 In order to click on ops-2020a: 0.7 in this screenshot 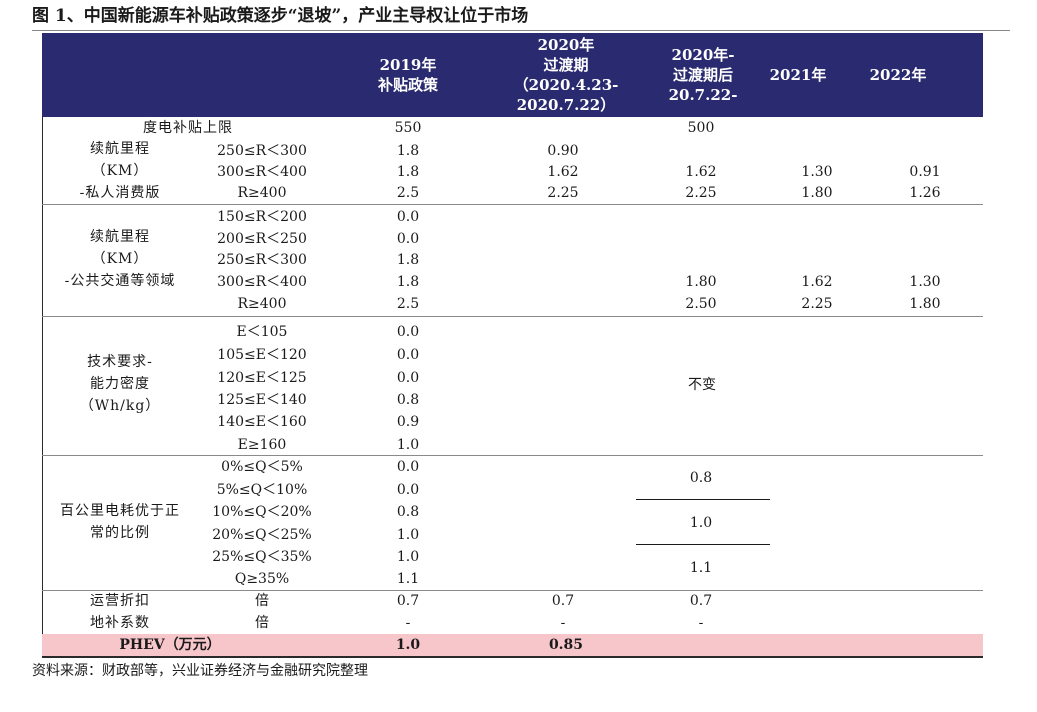, I will do `click(563, 601)`.